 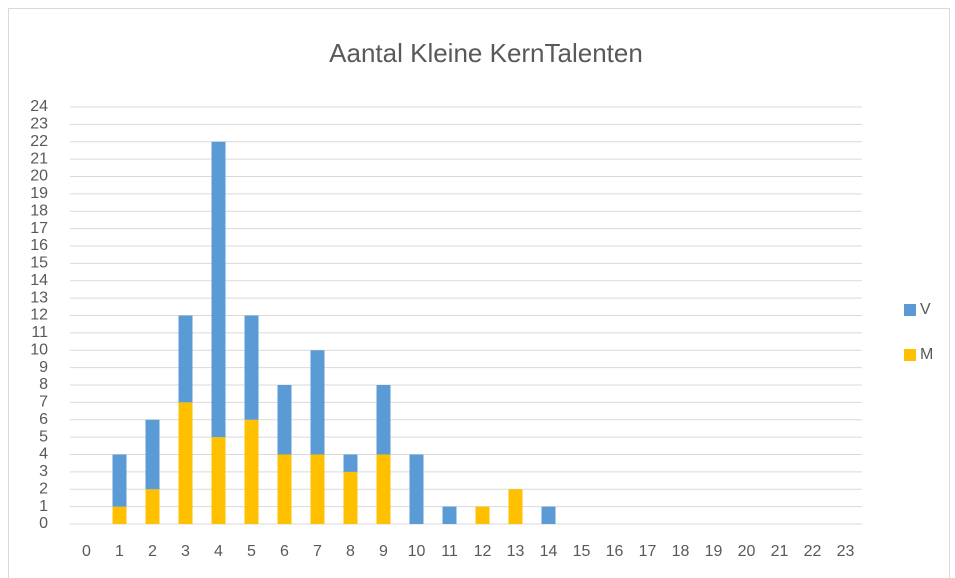 I want to click on x-tick-label: 1, so click(x=119, y=551).